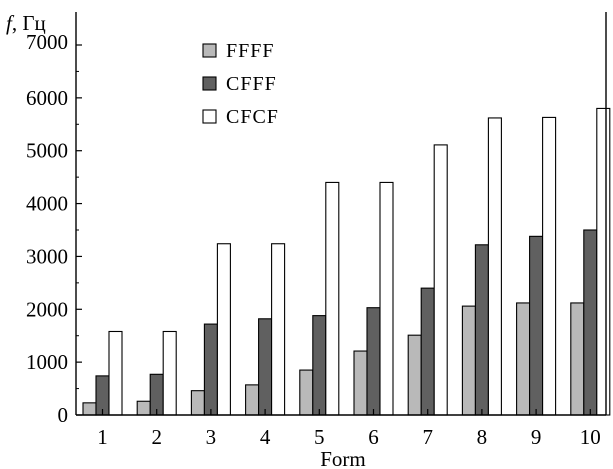 The image size is (613, 469). Describe the element at coordinates (251, 84) in the screenshot. I see `legend-label-cfff: CFFF` at that location.